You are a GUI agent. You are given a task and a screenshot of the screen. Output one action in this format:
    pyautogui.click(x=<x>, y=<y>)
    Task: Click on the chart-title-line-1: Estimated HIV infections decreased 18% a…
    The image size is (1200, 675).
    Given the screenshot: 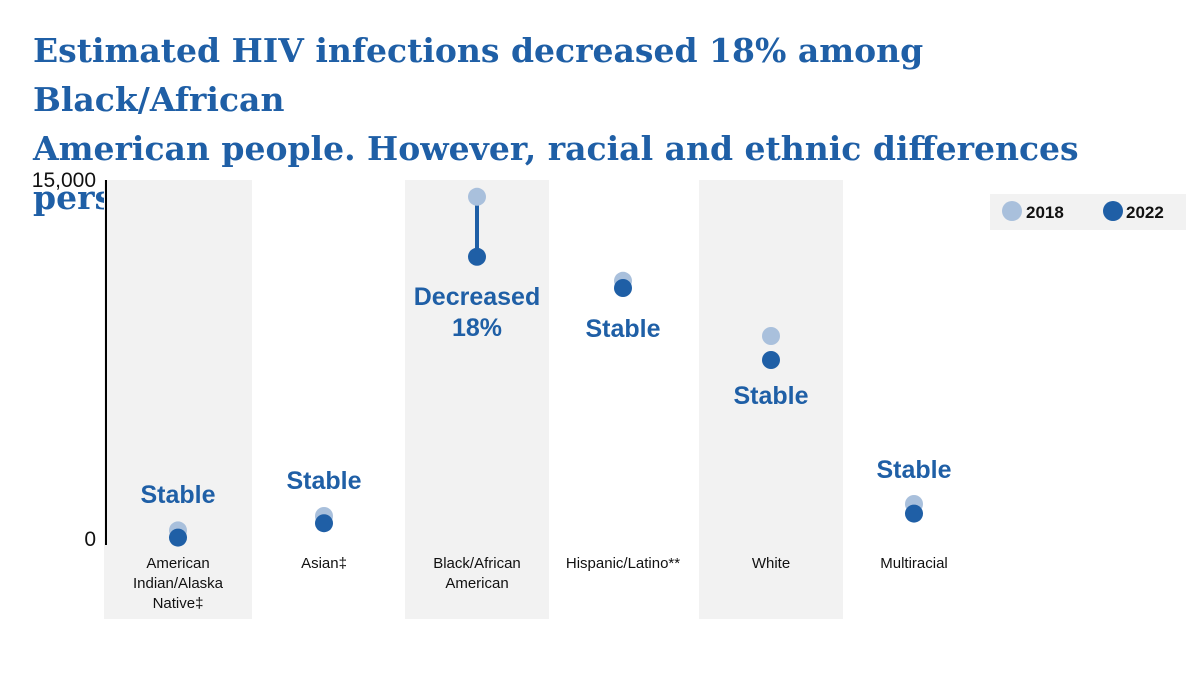 What is the action you would take?
    pyautogui.click(x=478, y=75)
    